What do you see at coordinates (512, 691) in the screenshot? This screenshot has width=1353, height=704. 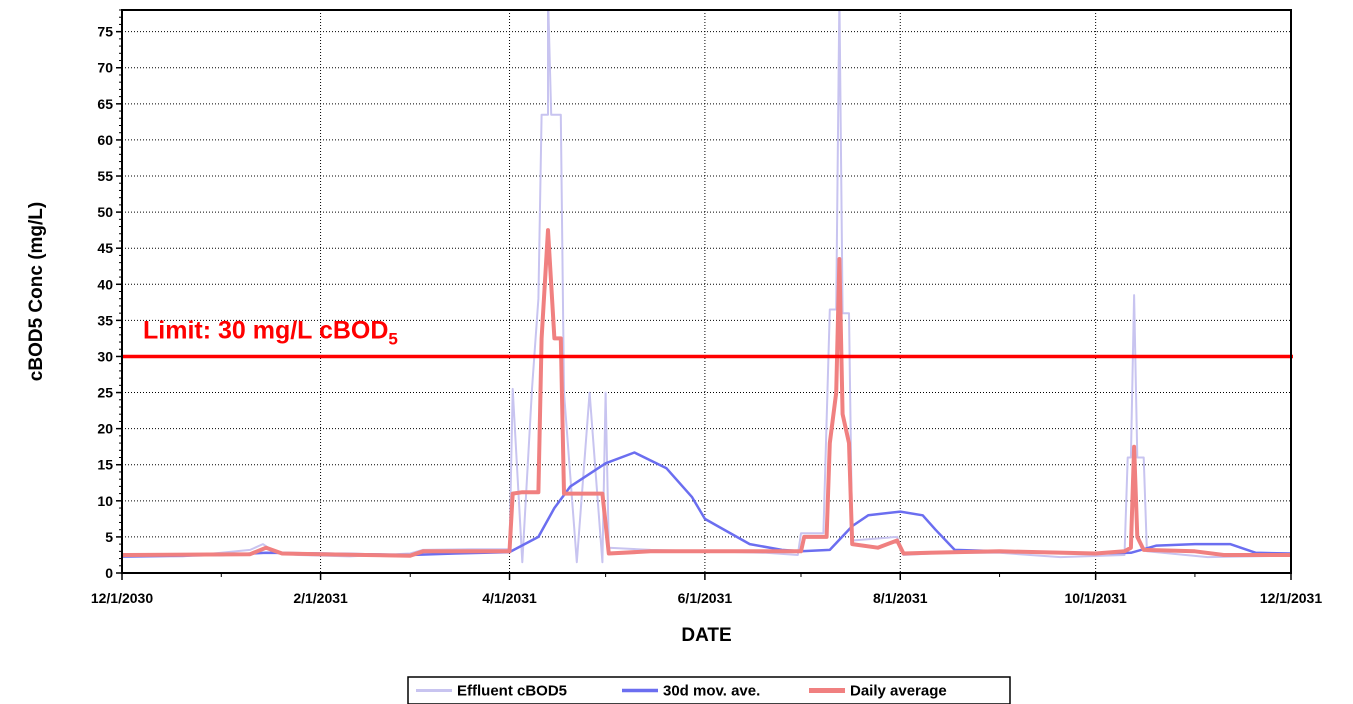 I see `legend-label-effluent-cbod5: Effluent cBOD5` at bounding box center [512, 691].